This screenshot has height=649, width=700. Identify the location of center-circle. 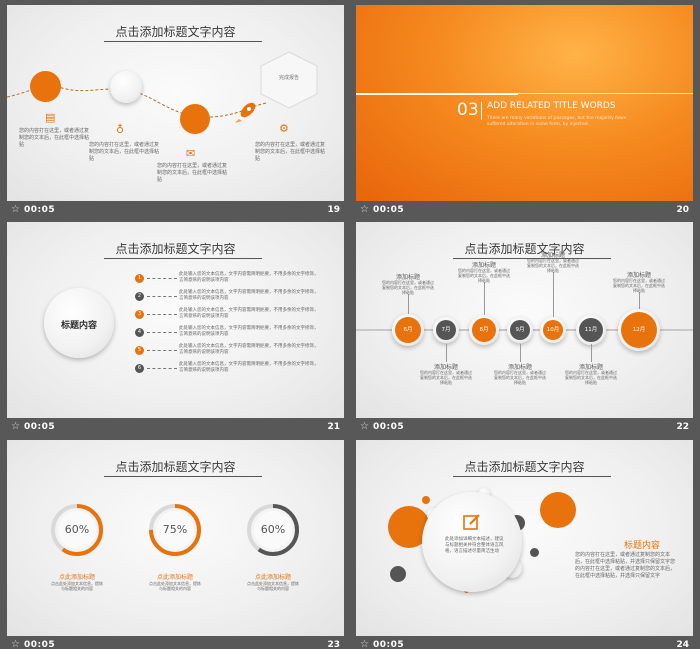
(79, 323).